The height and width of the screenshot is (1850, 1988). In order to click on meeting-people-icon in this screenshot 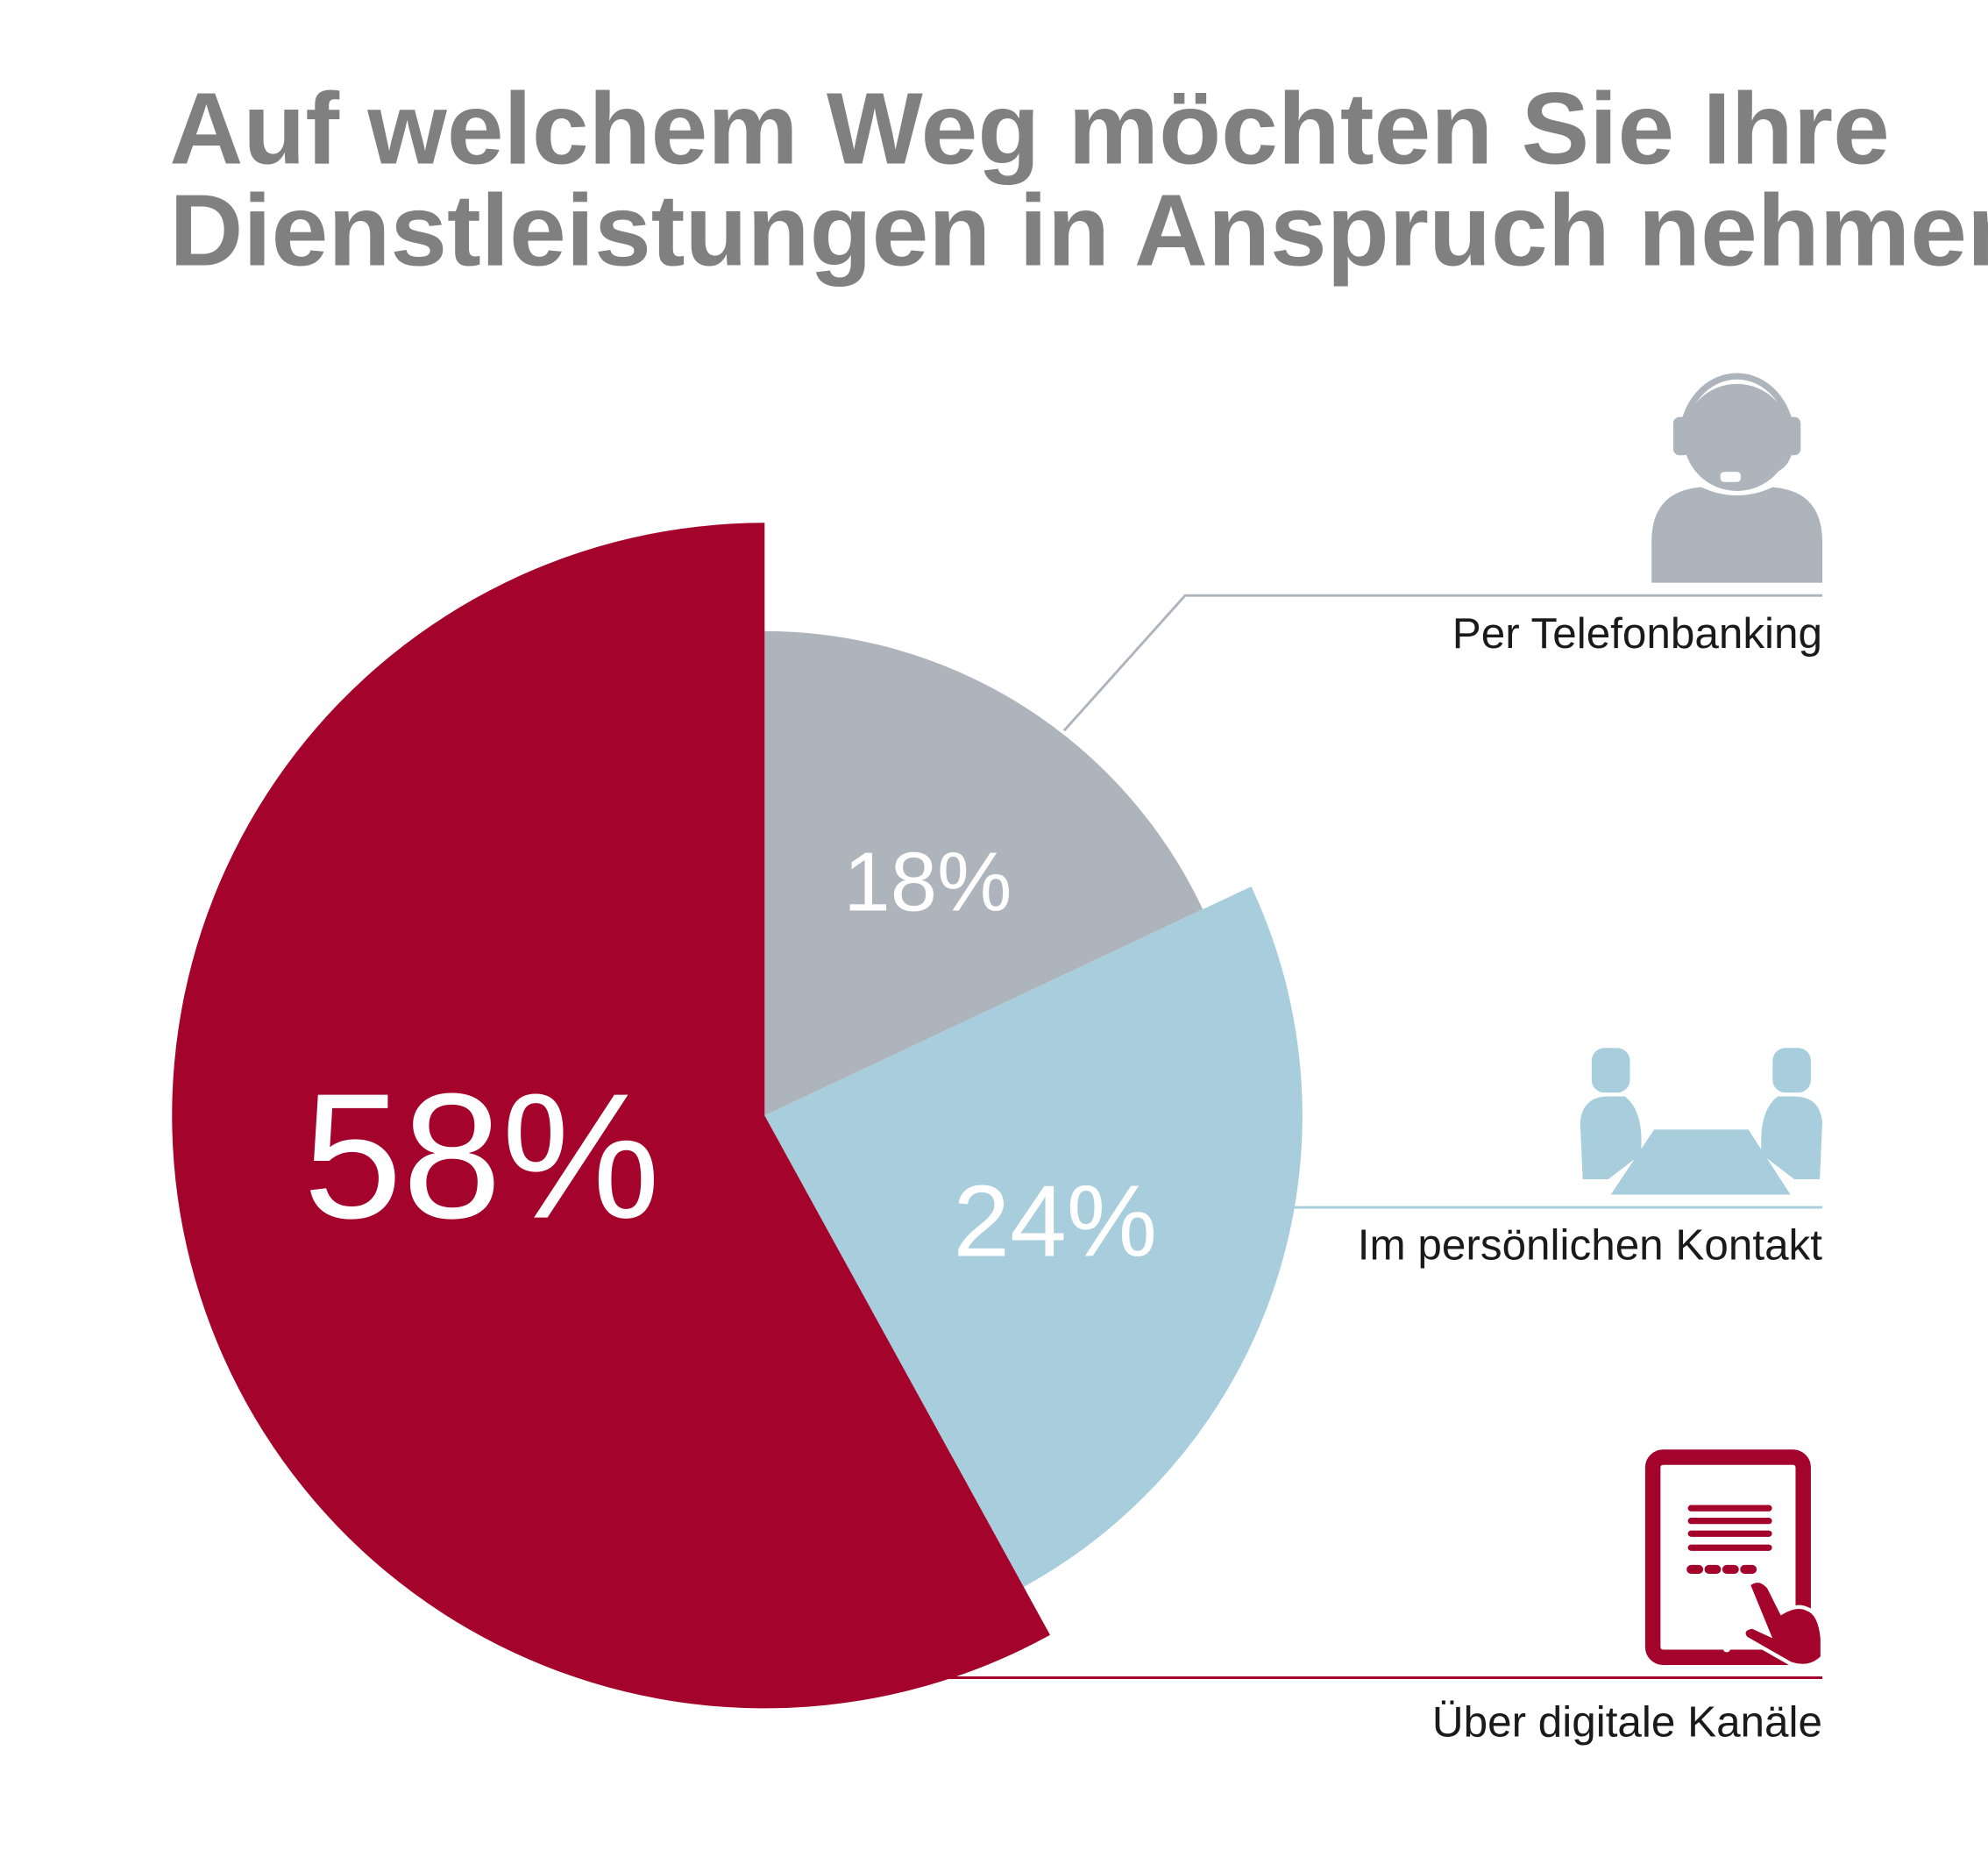, I will do `click(1701, 1121)`.